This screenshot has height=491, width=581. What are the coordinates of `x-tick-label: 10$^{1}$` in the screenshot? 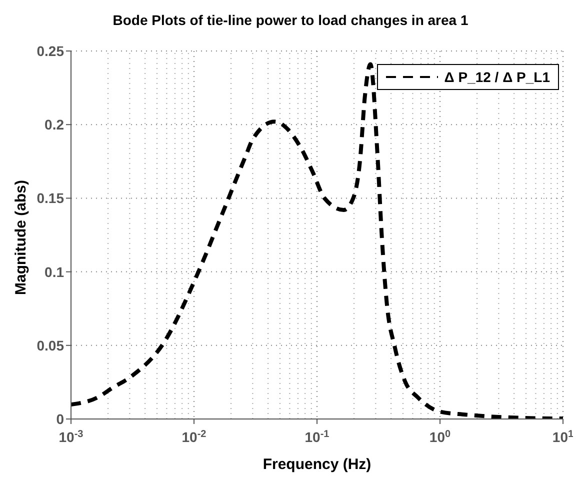 It's located at (563, 436).